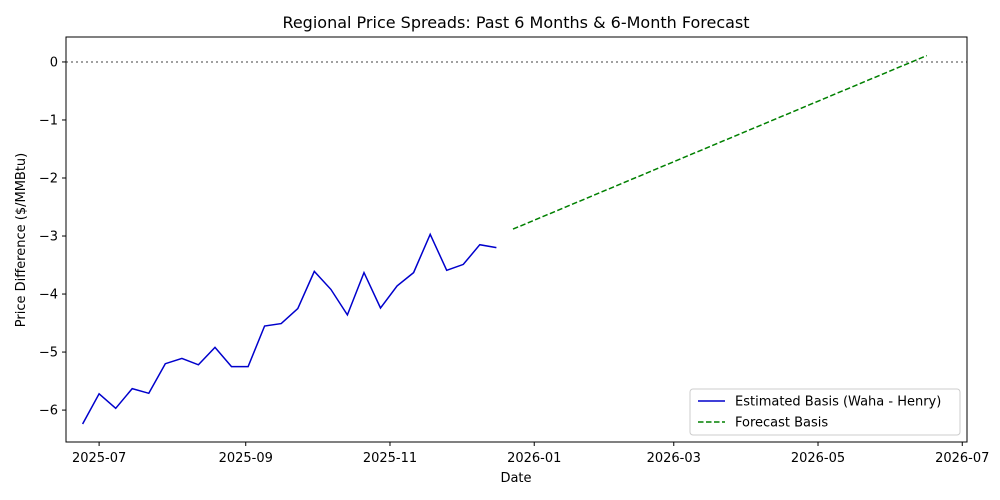  What do you see at coordinates (390, 458) in the screenshot?
I see `x-tick-label: 2025-11` at bounding box center [390, 458].